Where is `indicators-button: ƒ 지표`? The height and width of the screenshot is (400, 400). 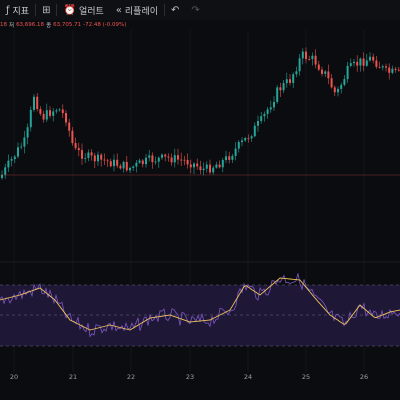
indicators-button: ƒ 지표 is located at coordinates (17, 10).